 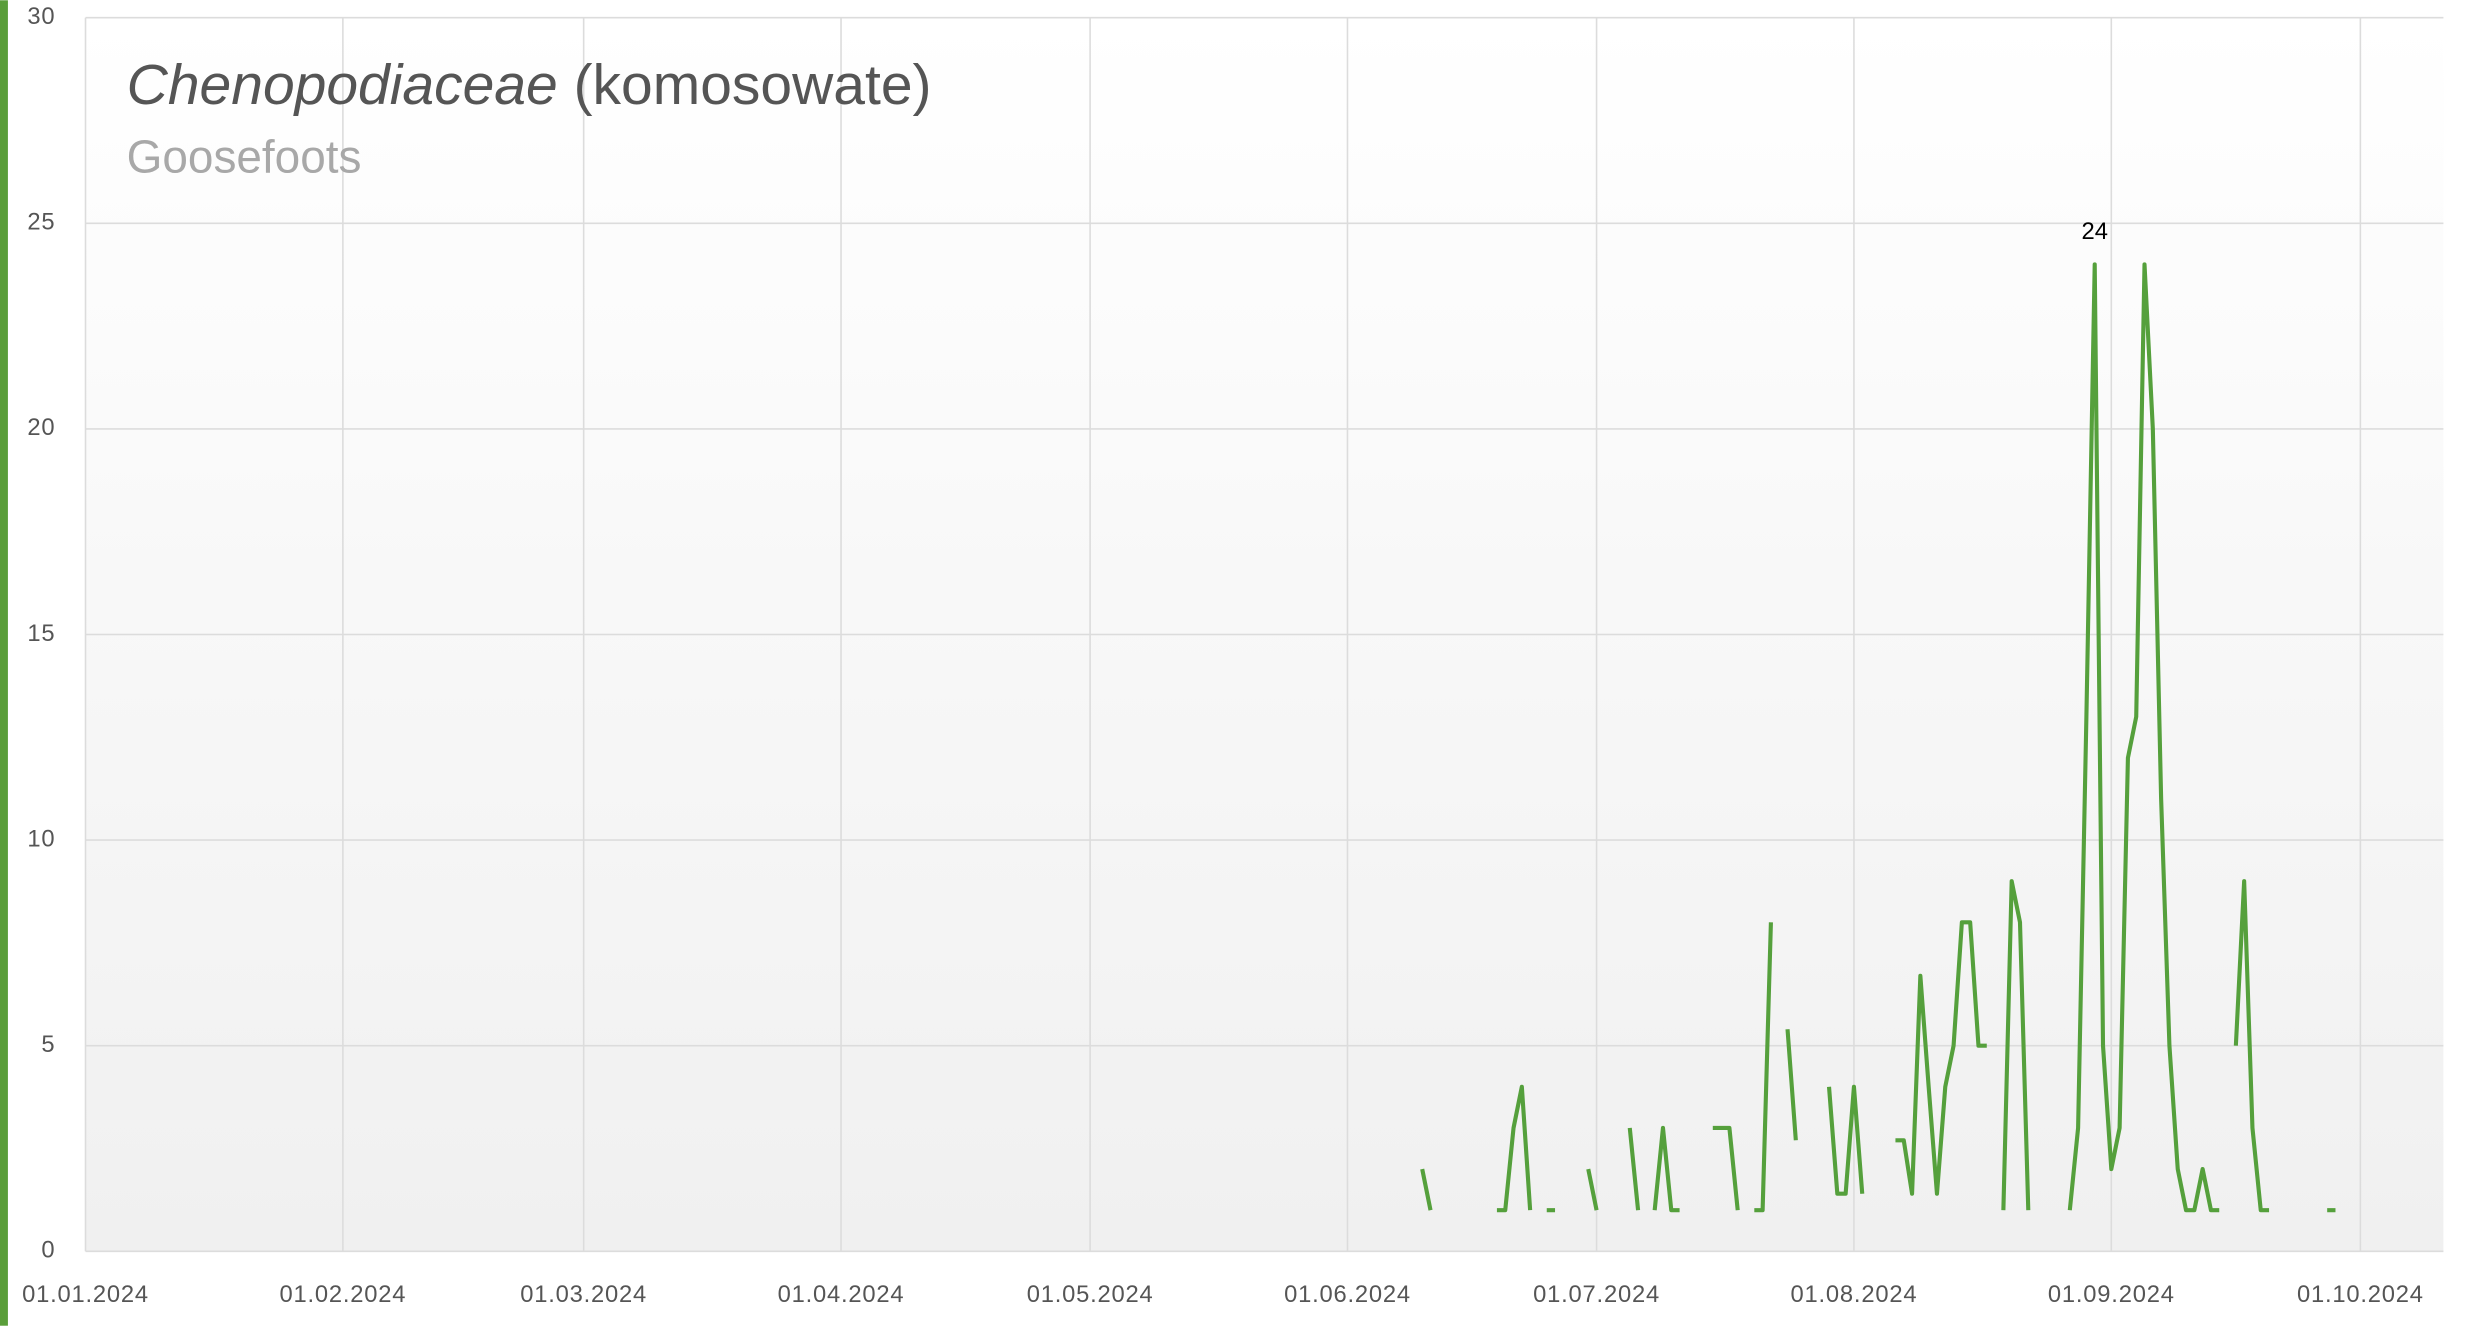 I want to click on y-tick-label: 10, so click(x=41, y=838).